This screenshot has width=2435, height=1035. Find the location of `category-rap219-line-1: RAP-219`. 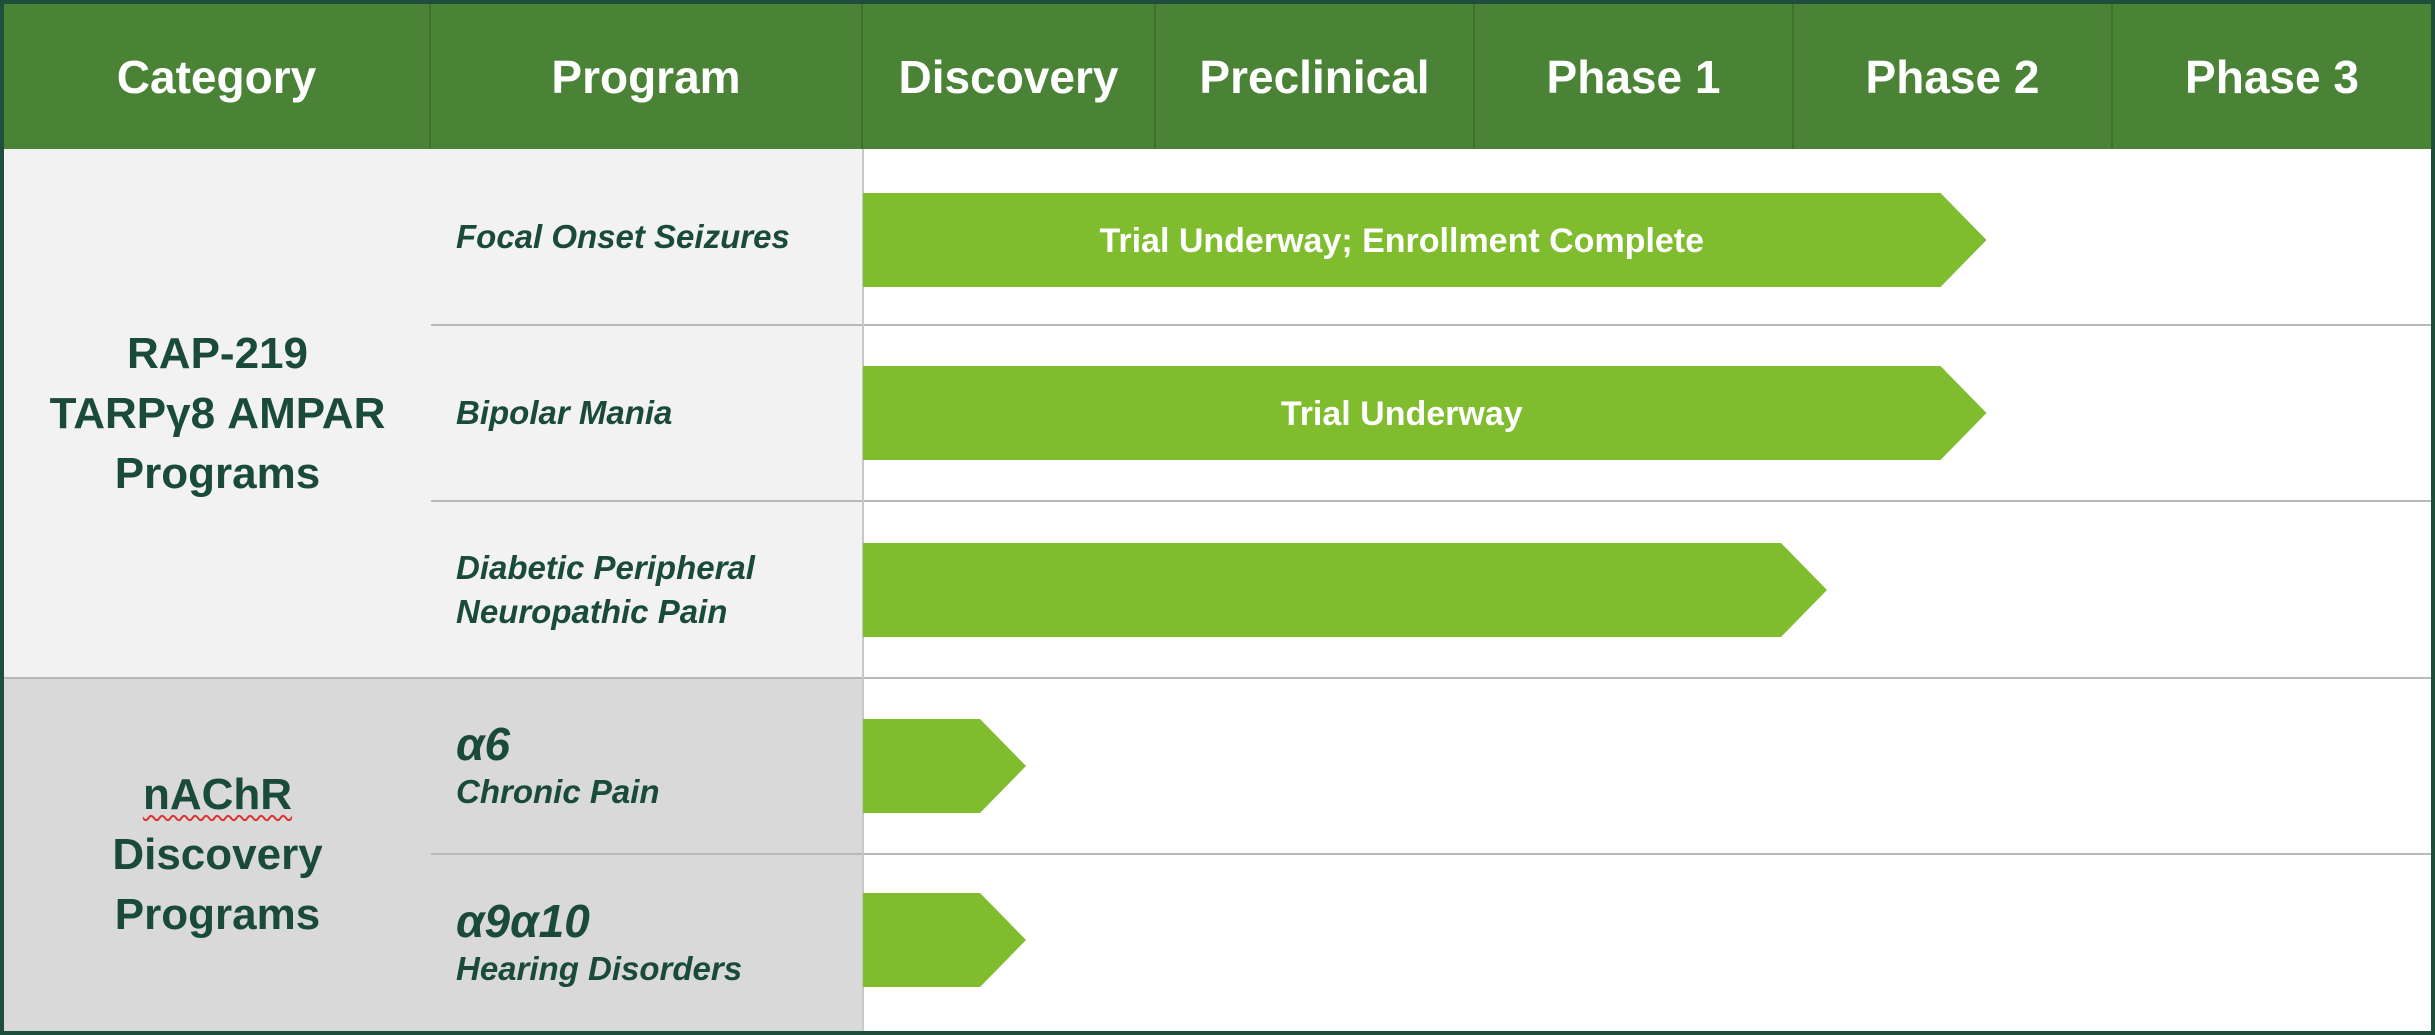

category-rap219-line-1: RAP-219 is located at coordinates (217, 353).